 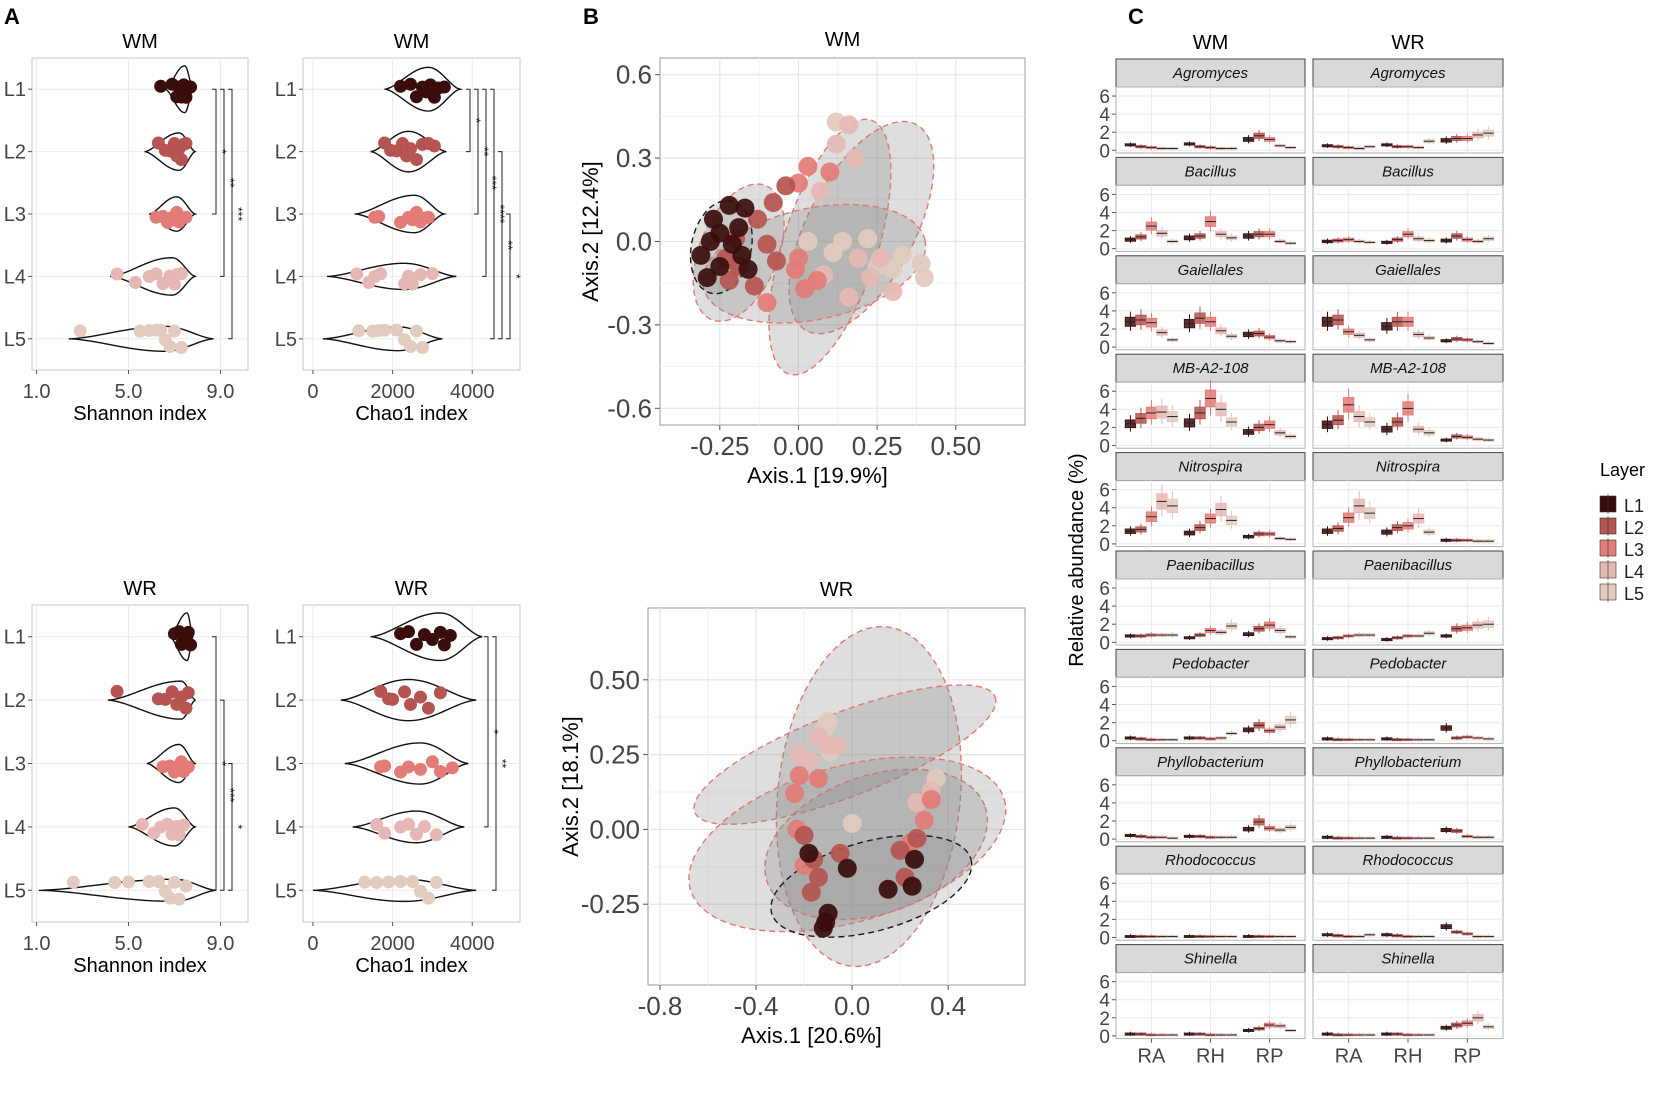 What do you see at coordinates (1104, 786) in the screenshot?
I see `y-tick-label: 6` at bounding box center [1104, 786].